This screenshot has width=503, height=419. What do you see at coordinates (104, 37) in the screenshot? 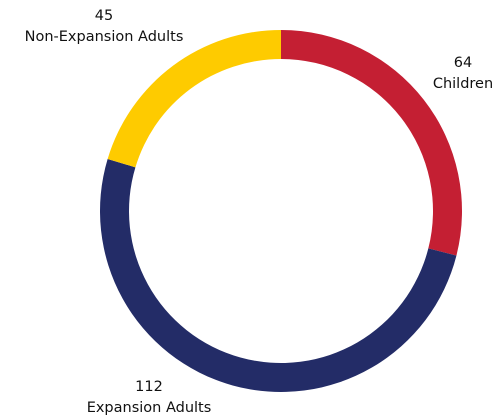
I see `slice-label-non-expansion-adults: Non-Expansion Adults` at bounding box center [104, 37].